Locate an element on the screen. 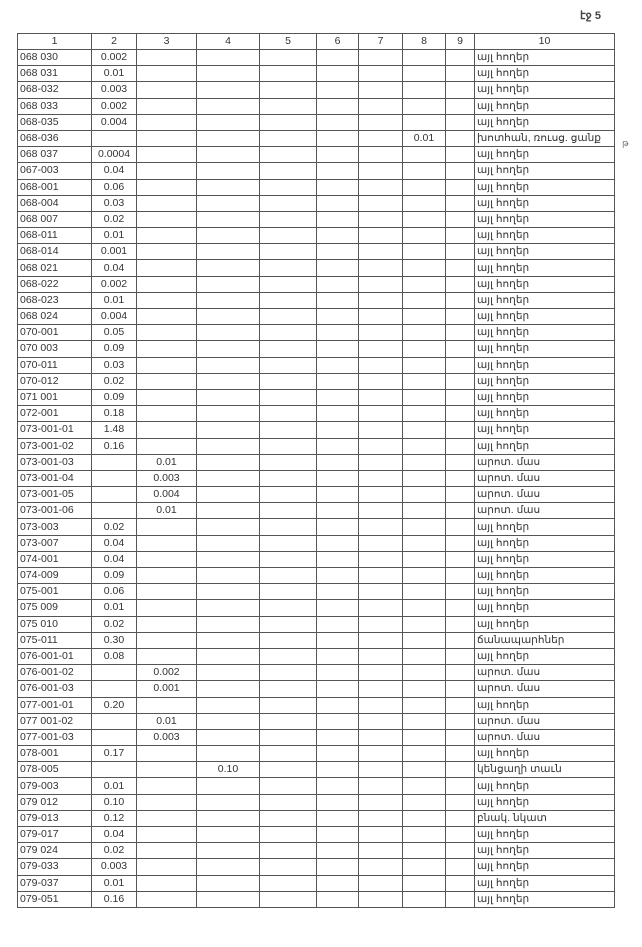 This screenshot has width=642, height=947. table-row: 073-001-06 0.01 արոտ. մաս is located at coordinates (316, 511).